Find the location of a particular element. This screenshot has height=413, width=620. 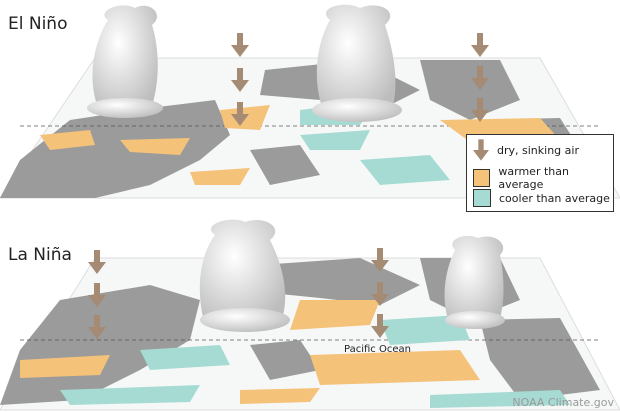

pacific-ocean-label: Pacific Ocean is located at coordinates (377, 349).